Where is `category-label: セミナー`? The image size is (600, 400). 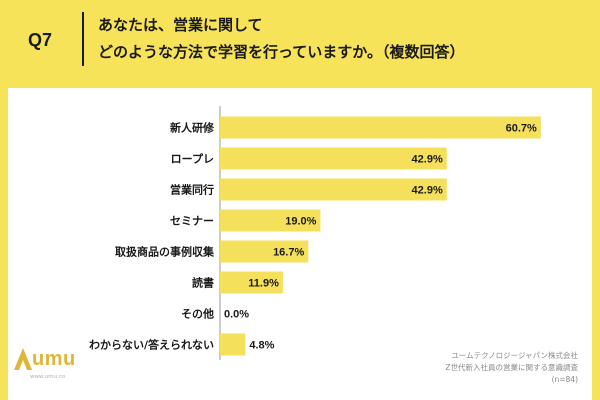 category-label: セミナー is located at coordinates (192, 221).